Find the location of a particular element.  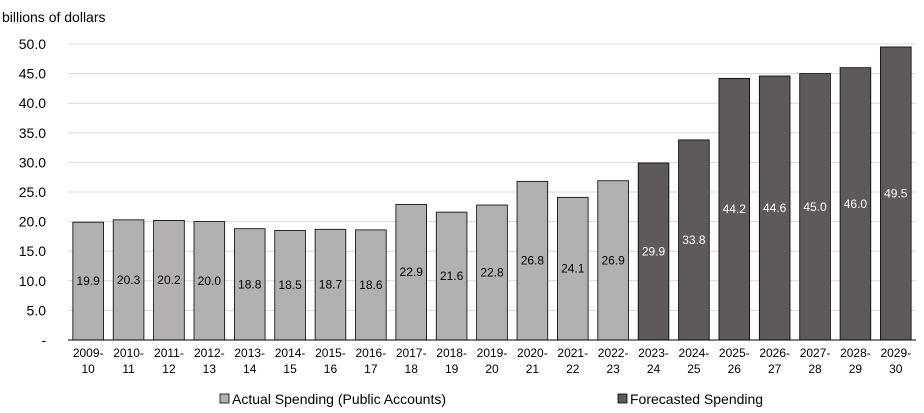

x-tick-label: 22 is located at coordinates (573, 369).